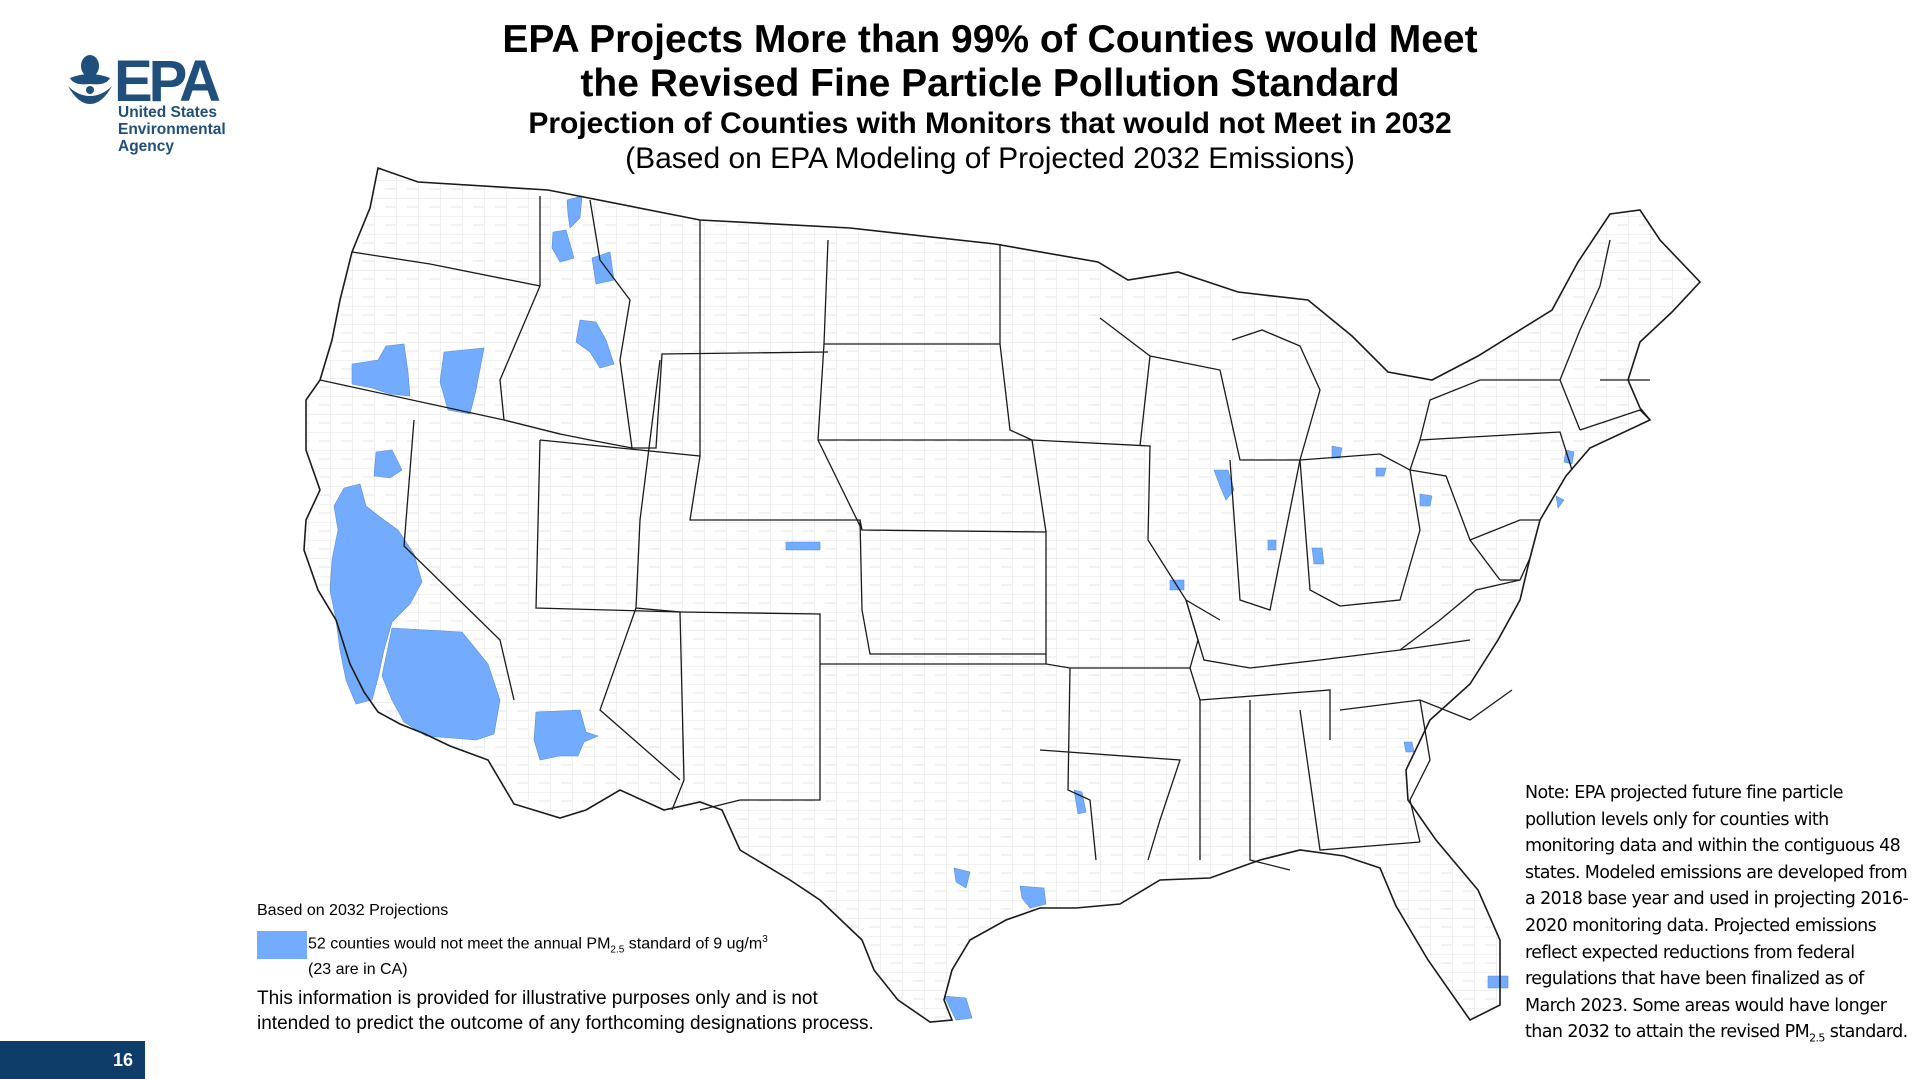 This screenshot has height=1079, width=1919. Describe the element at coordinates (617, 950) in the screenshot. I see `legend-entry-subscript: 2.5` at that location.